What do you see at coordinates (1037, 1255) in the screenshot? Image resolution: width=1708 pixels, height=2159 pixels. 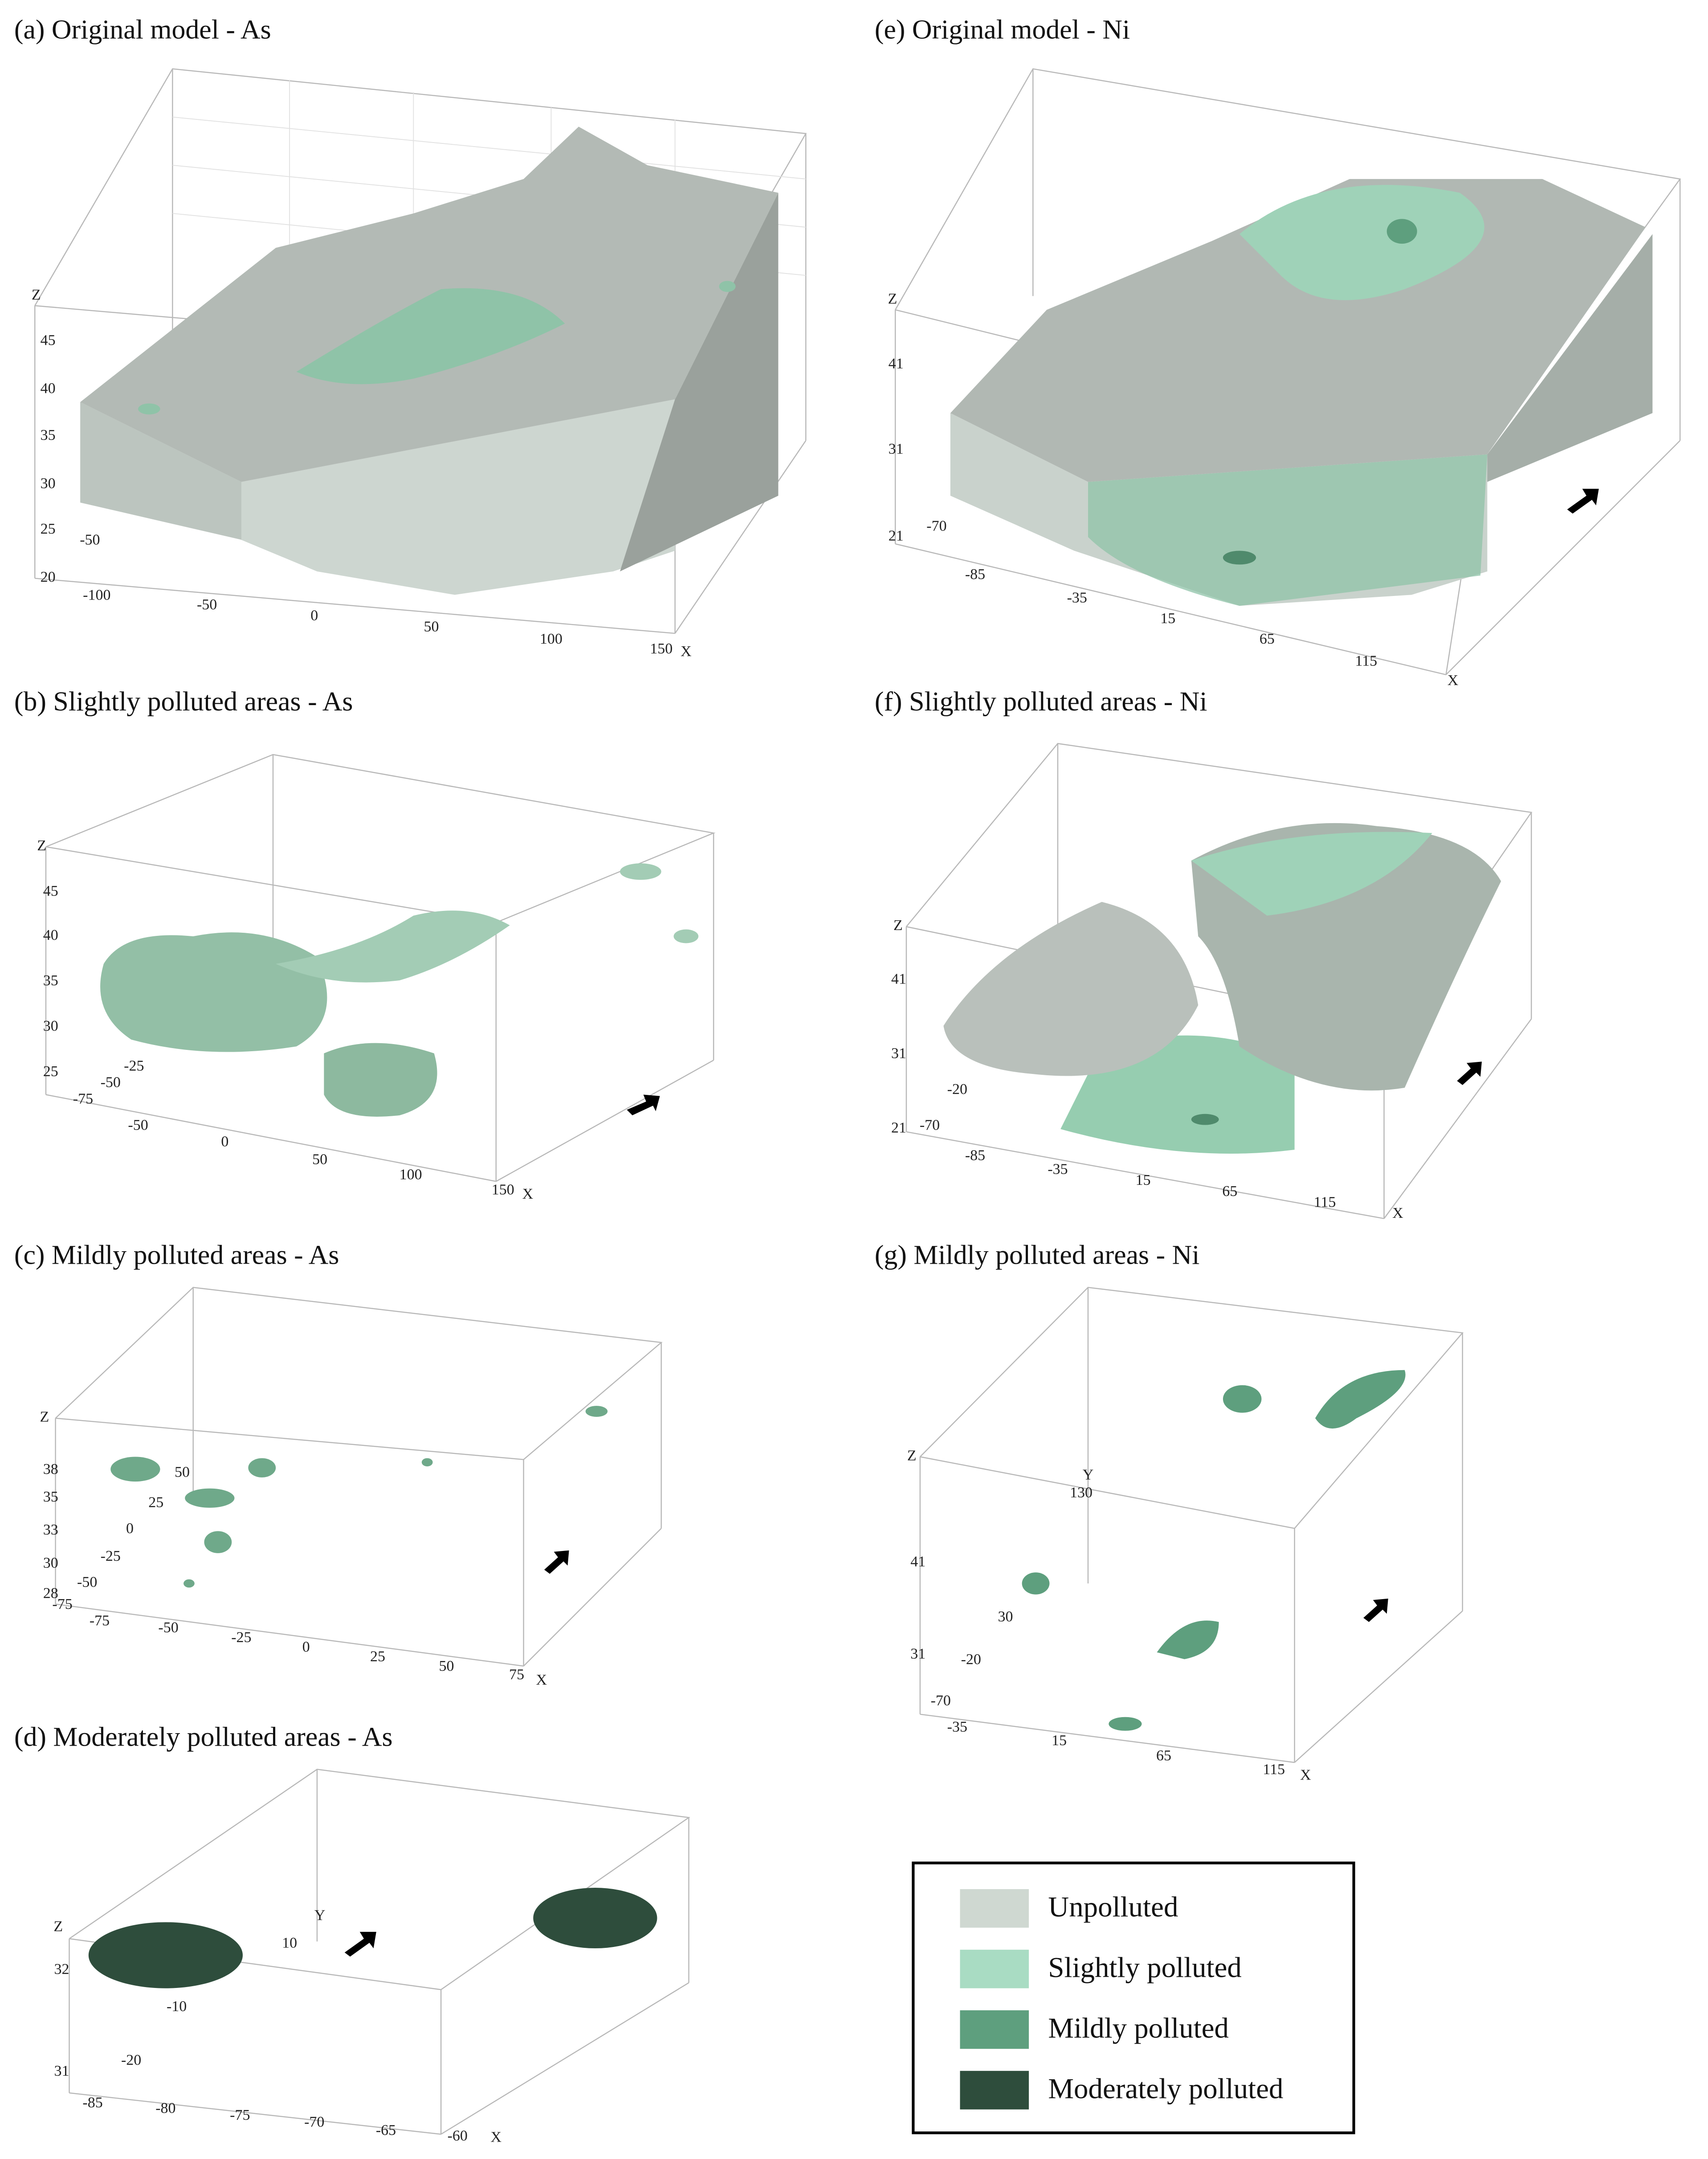 I see `panel-title: (g) Mildly polluted areas - Ni` at bounding box center [1037, 1255].